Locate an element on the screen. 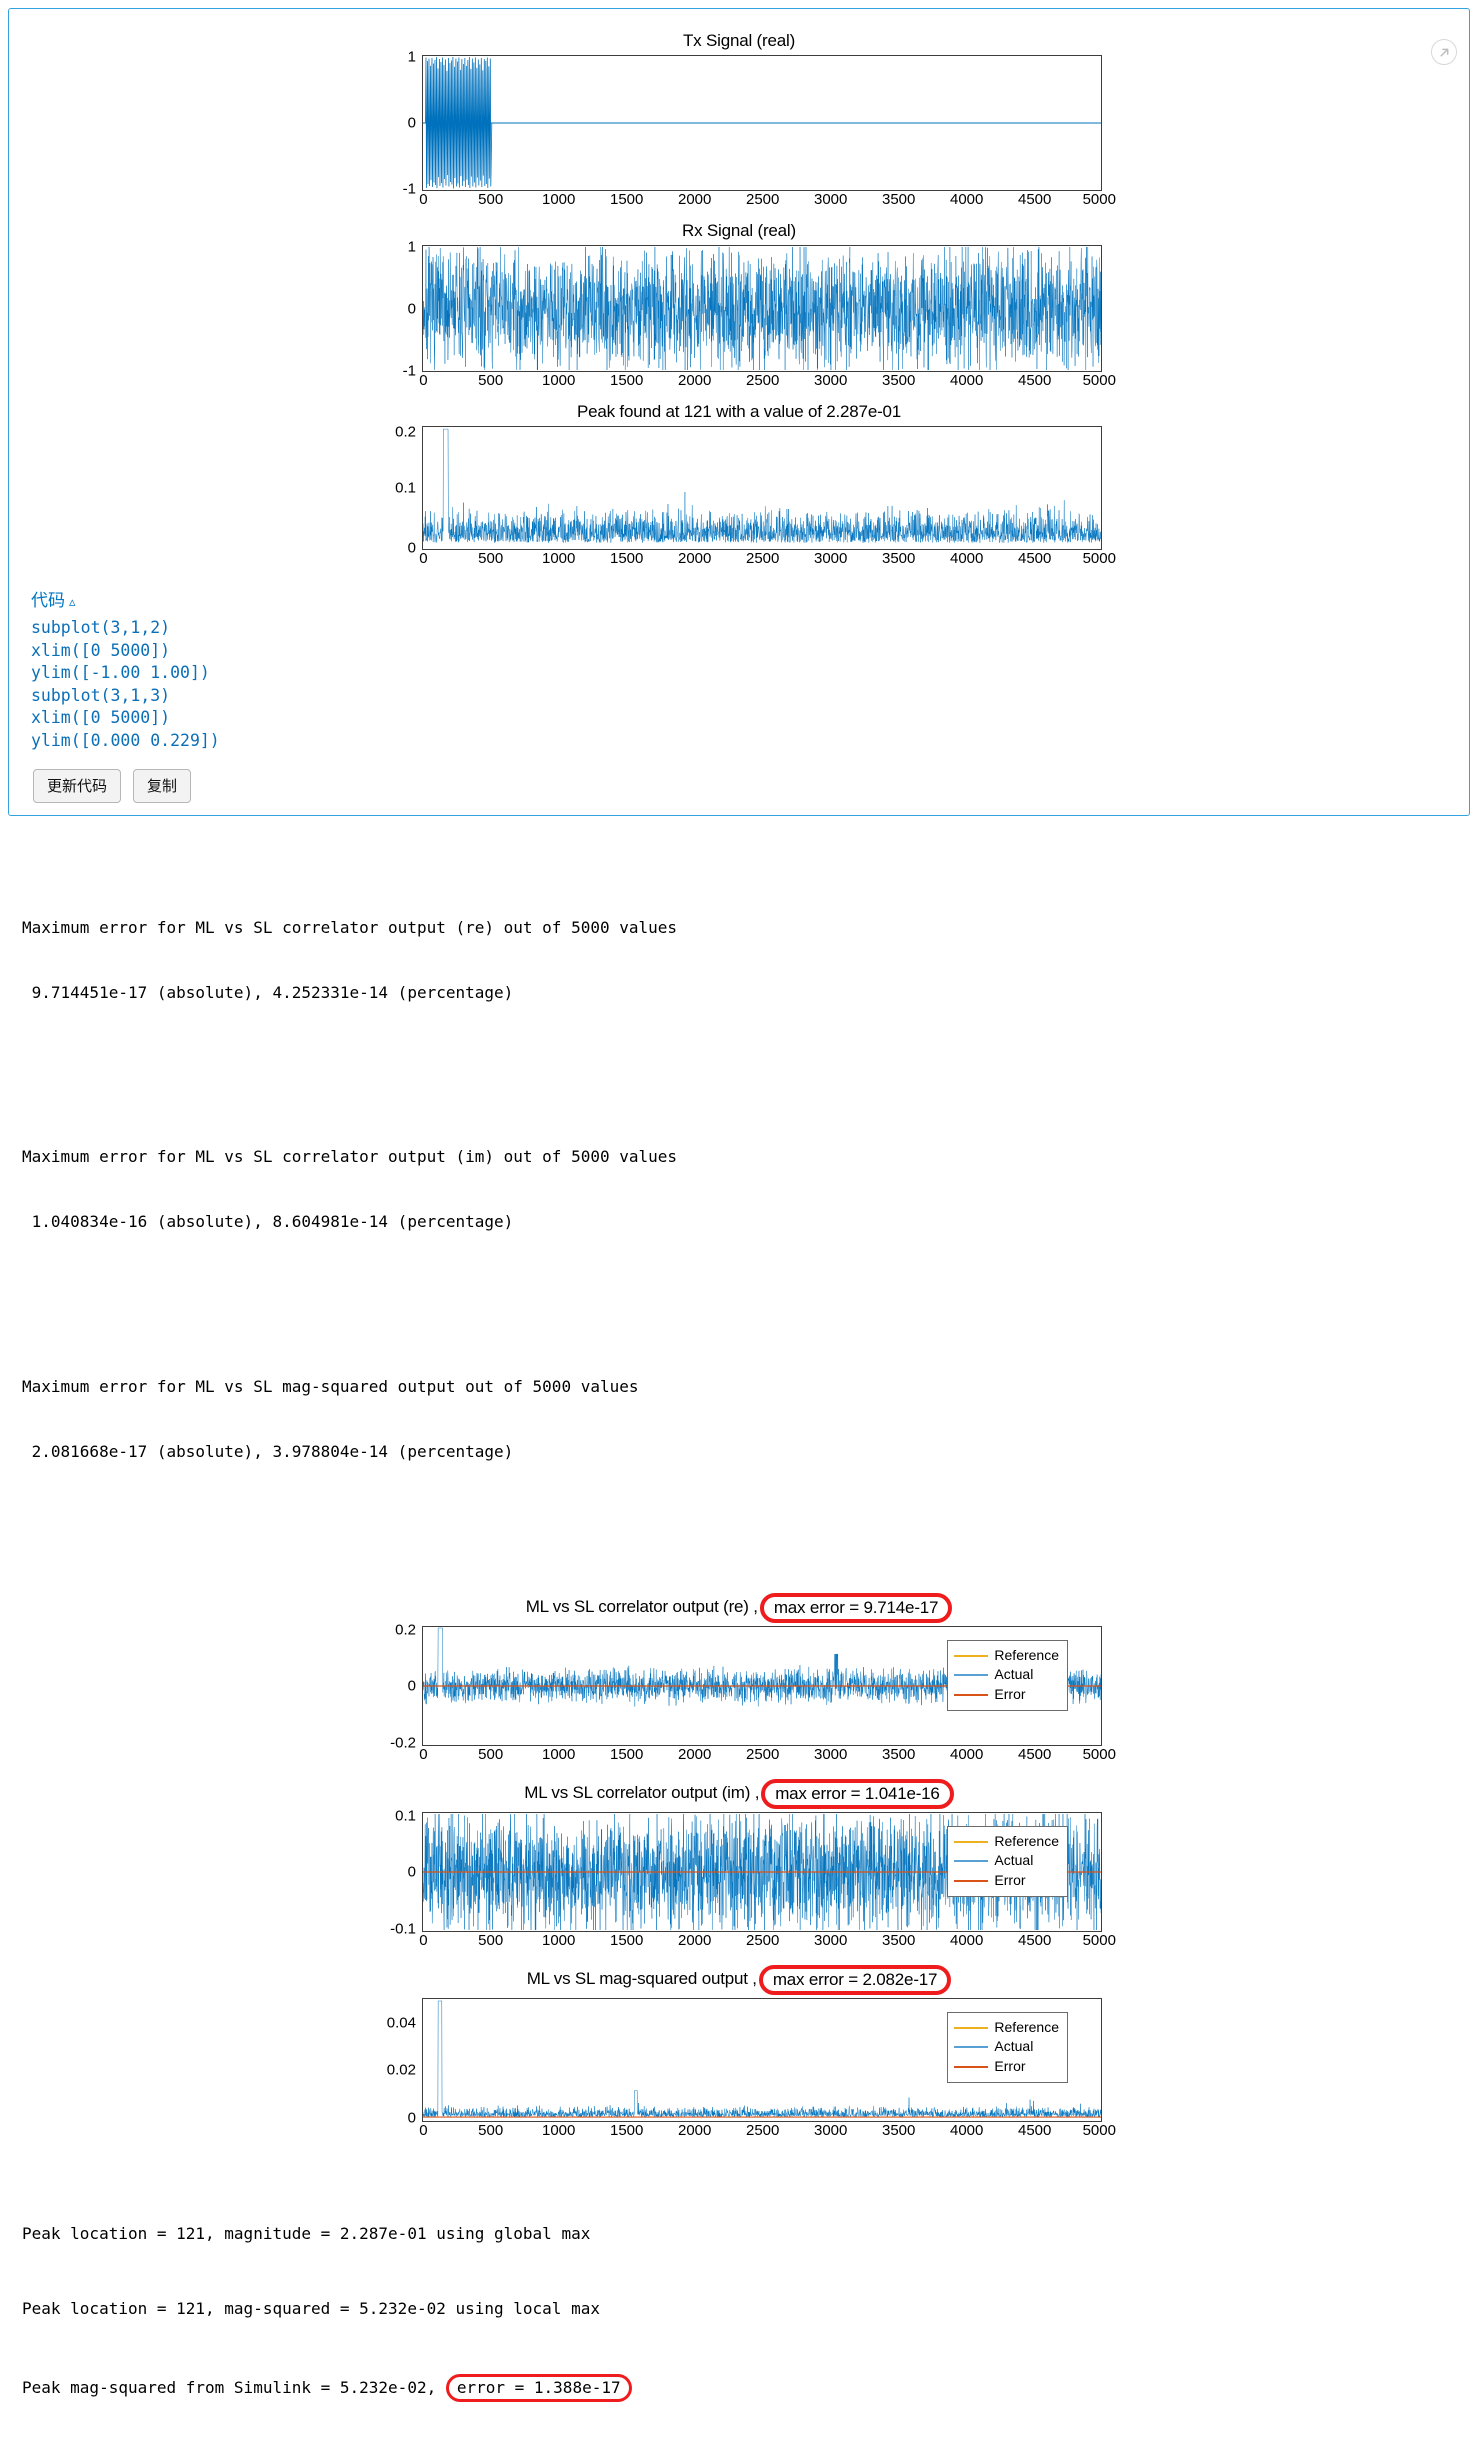  y-axis-ticks: 0.04 0.02 0 is located at coordinates (399, 2062).